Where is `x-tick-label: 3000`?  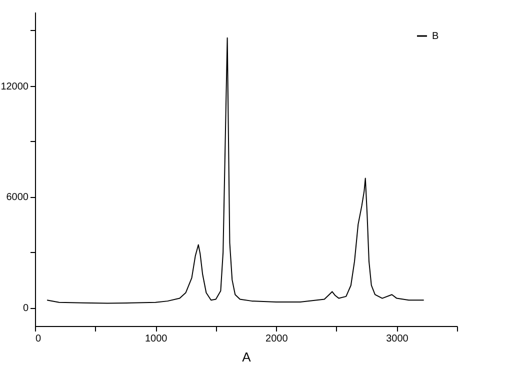 x-tick-label: 3000 is located at coordinates (397, 339).